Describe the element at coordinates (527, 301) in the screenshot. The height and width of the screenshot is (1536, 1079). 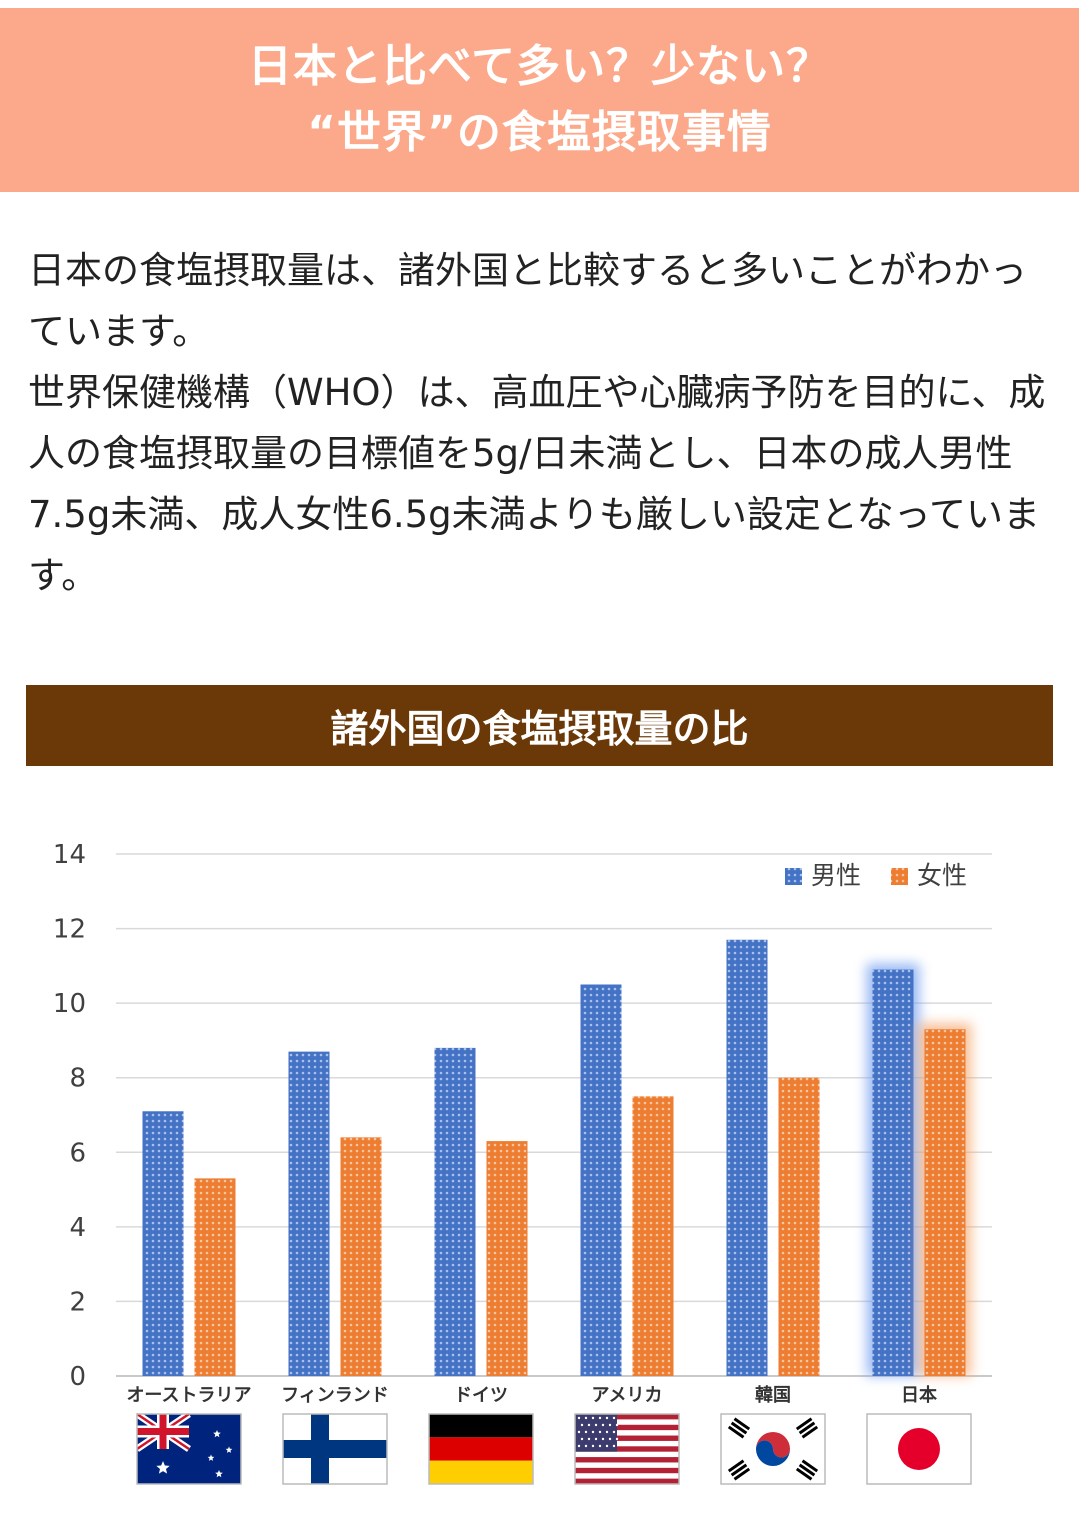
I see `intro-paragraph-1: 日本の食塩摂取量は、諸外国と比較すると多いことがわかっています。` at that location.